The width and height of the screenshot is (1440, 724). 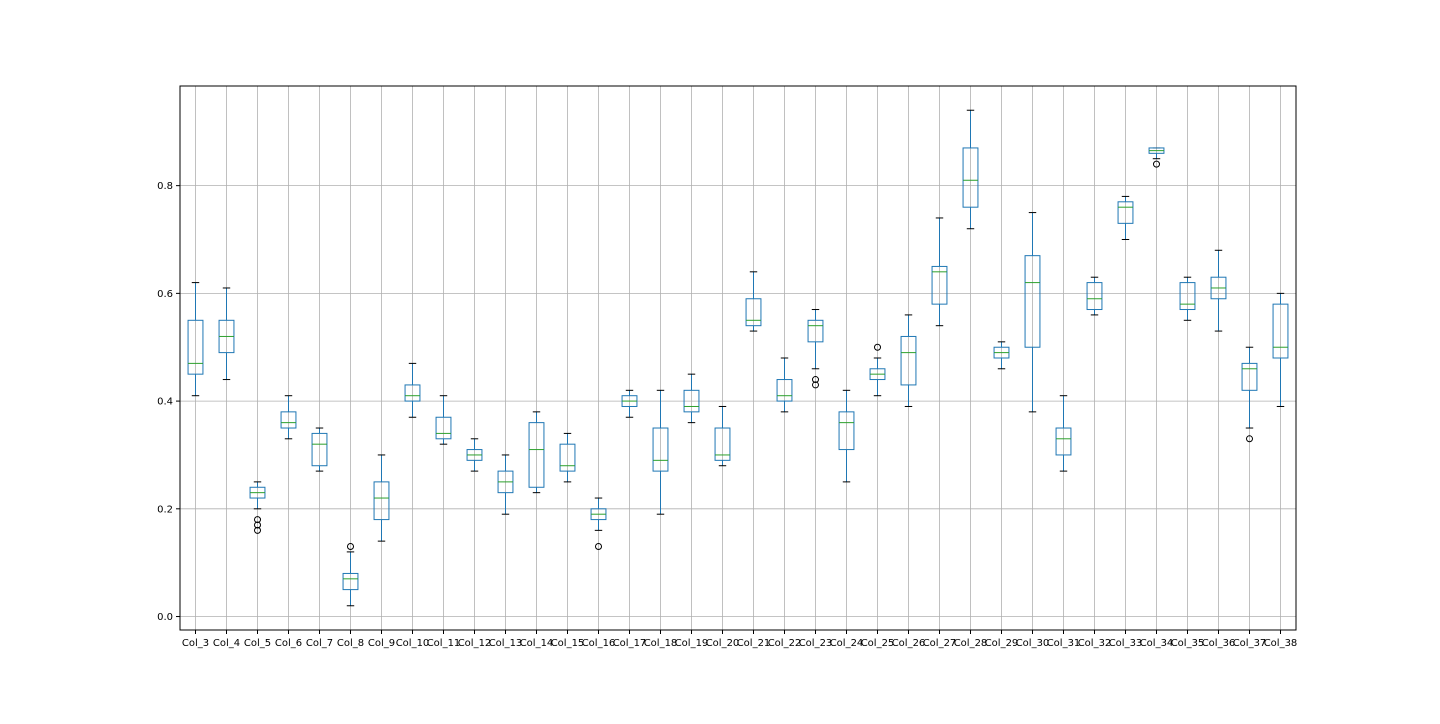 I want to click on x-tick-label: Col_19, so click(x=692, y=643).